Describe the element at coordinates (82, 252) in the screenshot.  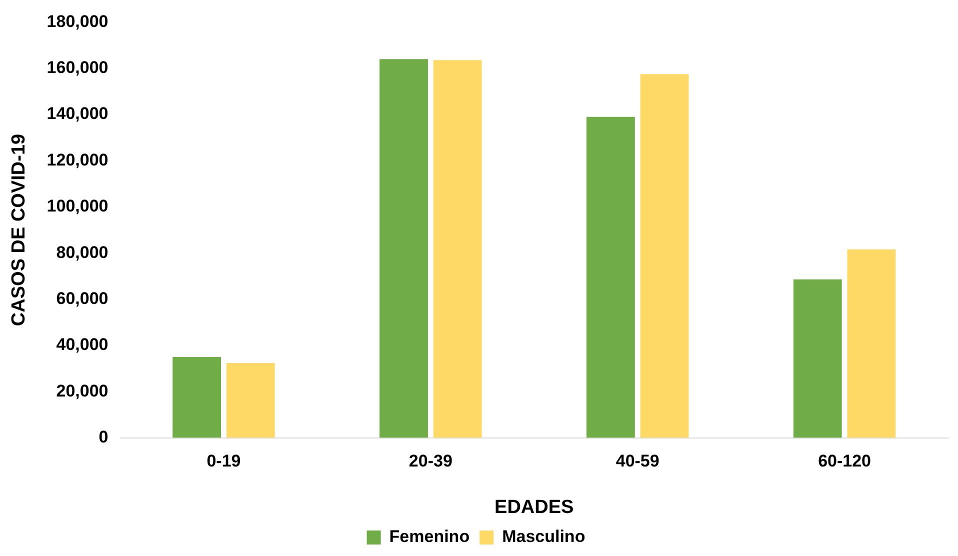
I see `y-tick-label: 80,000` at that location.